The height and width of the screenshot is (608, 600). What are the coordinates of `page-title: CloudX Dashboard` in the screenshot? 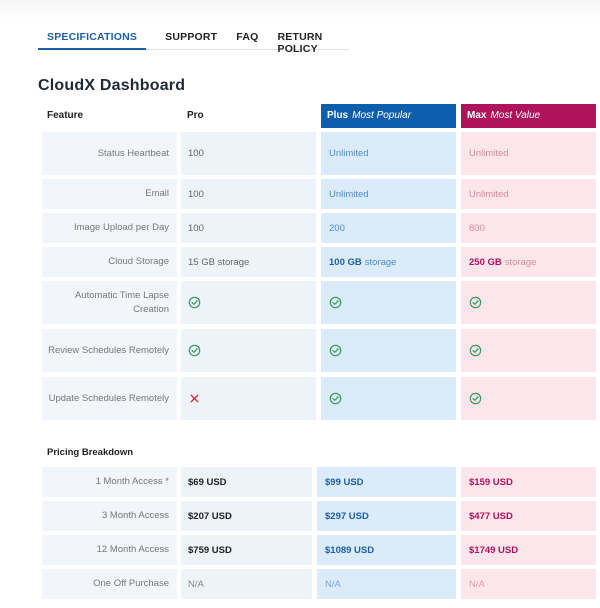 It's located at (112, 85).